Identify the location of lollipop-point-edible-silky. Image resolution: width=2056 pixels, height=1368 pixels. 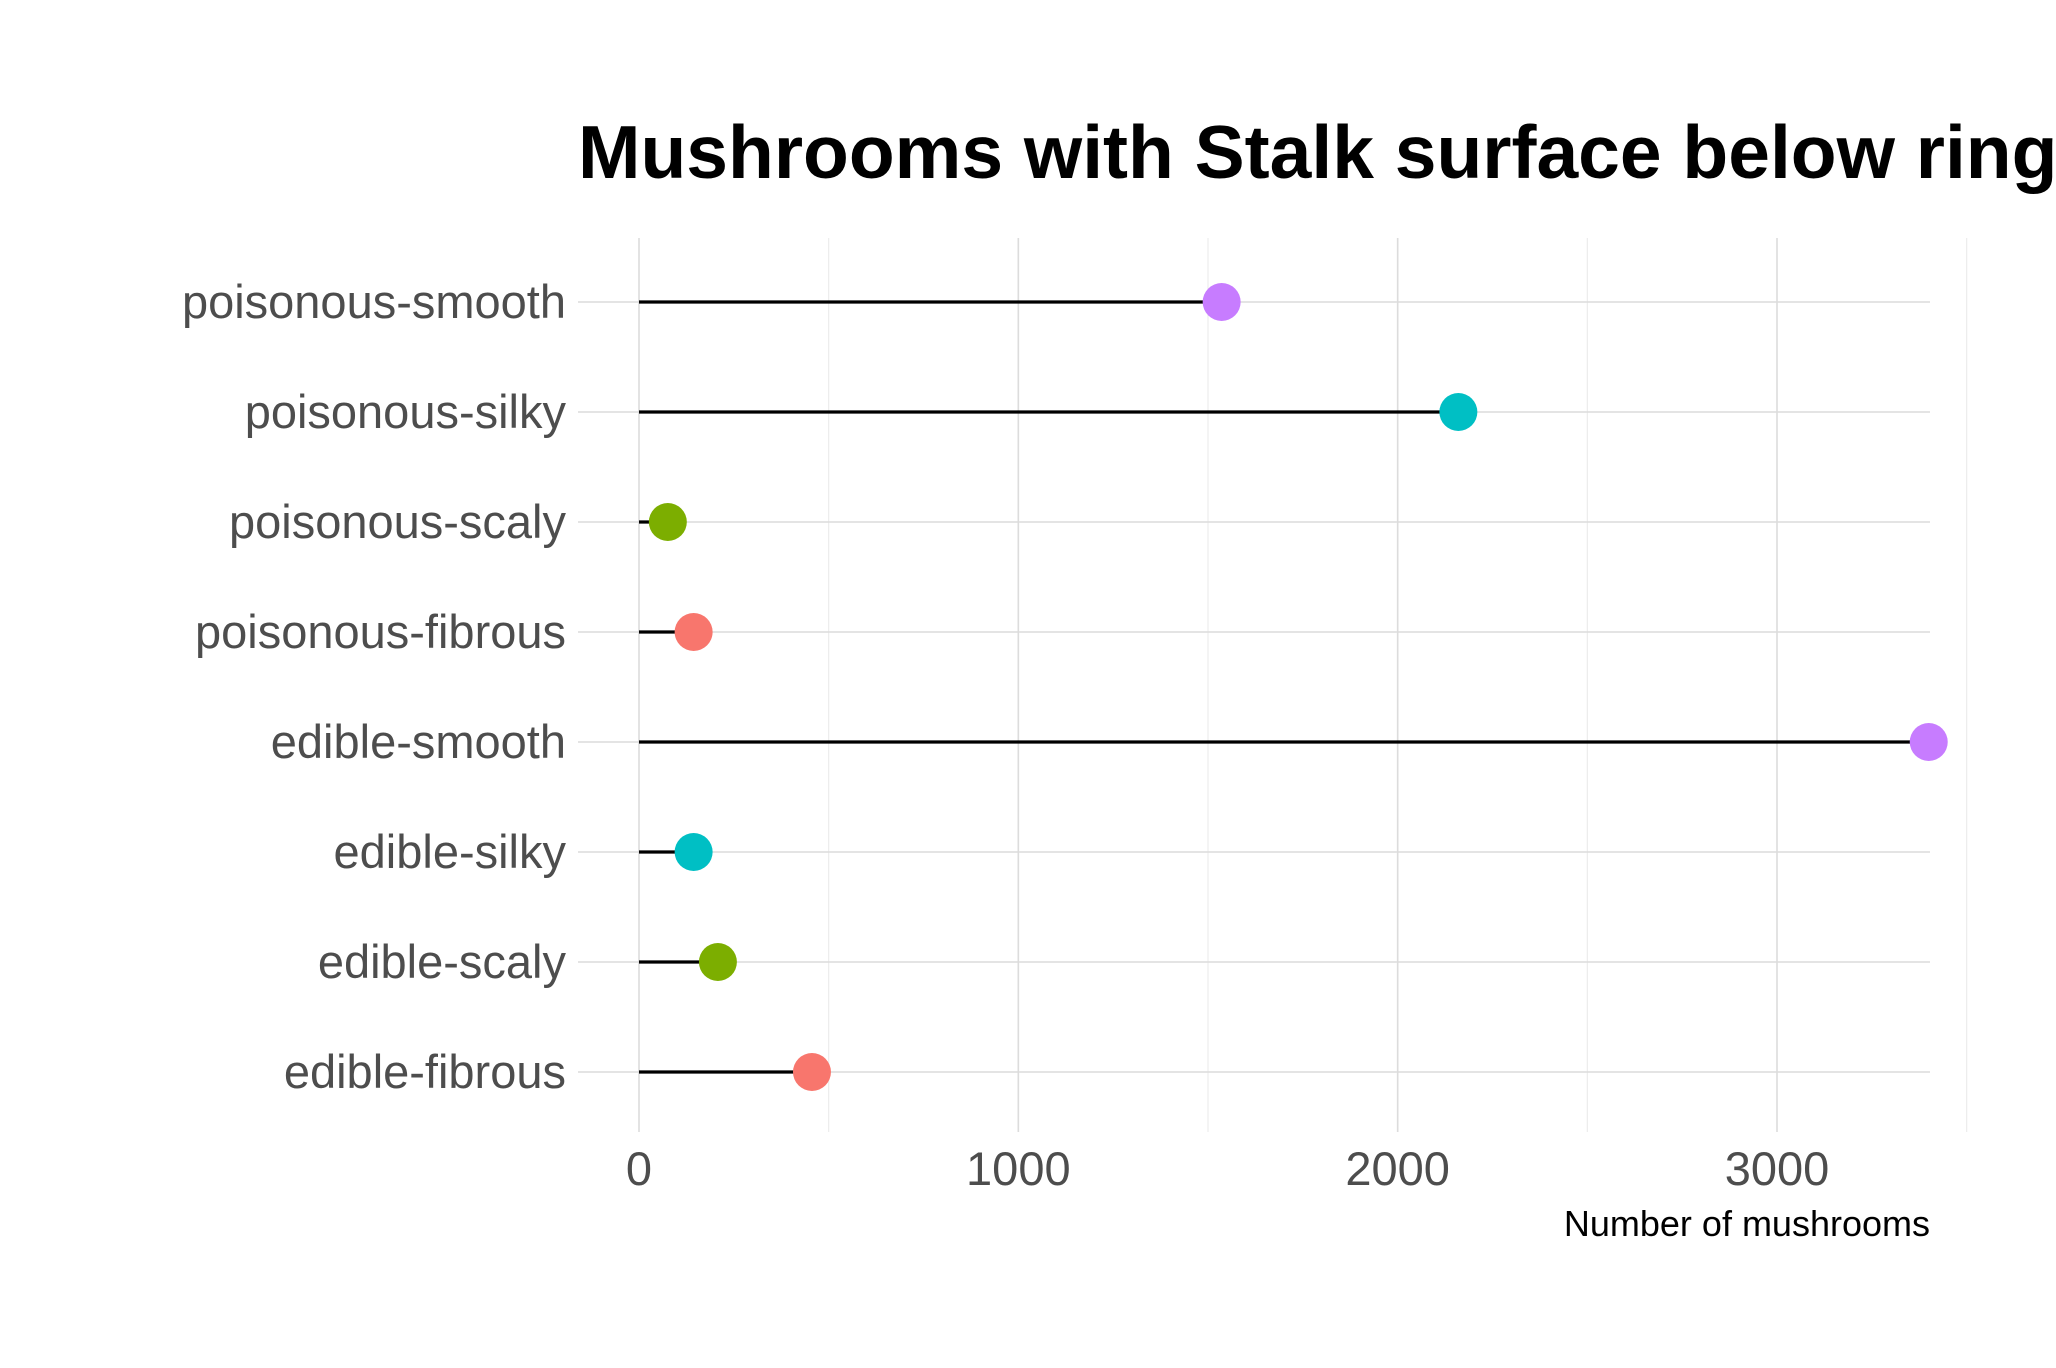
(693, 852).